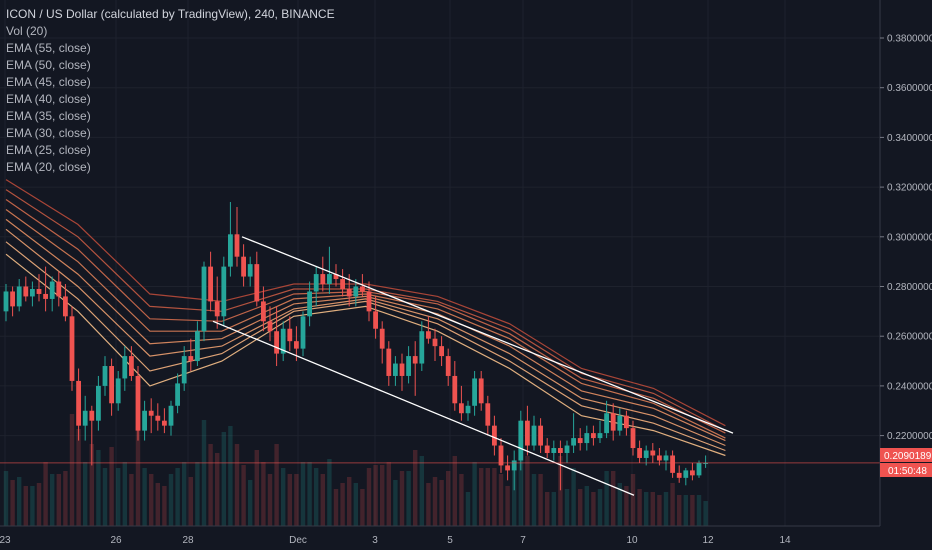  I want to click on indicator-label-ema20: EMA (20, close), so click(48, 167).